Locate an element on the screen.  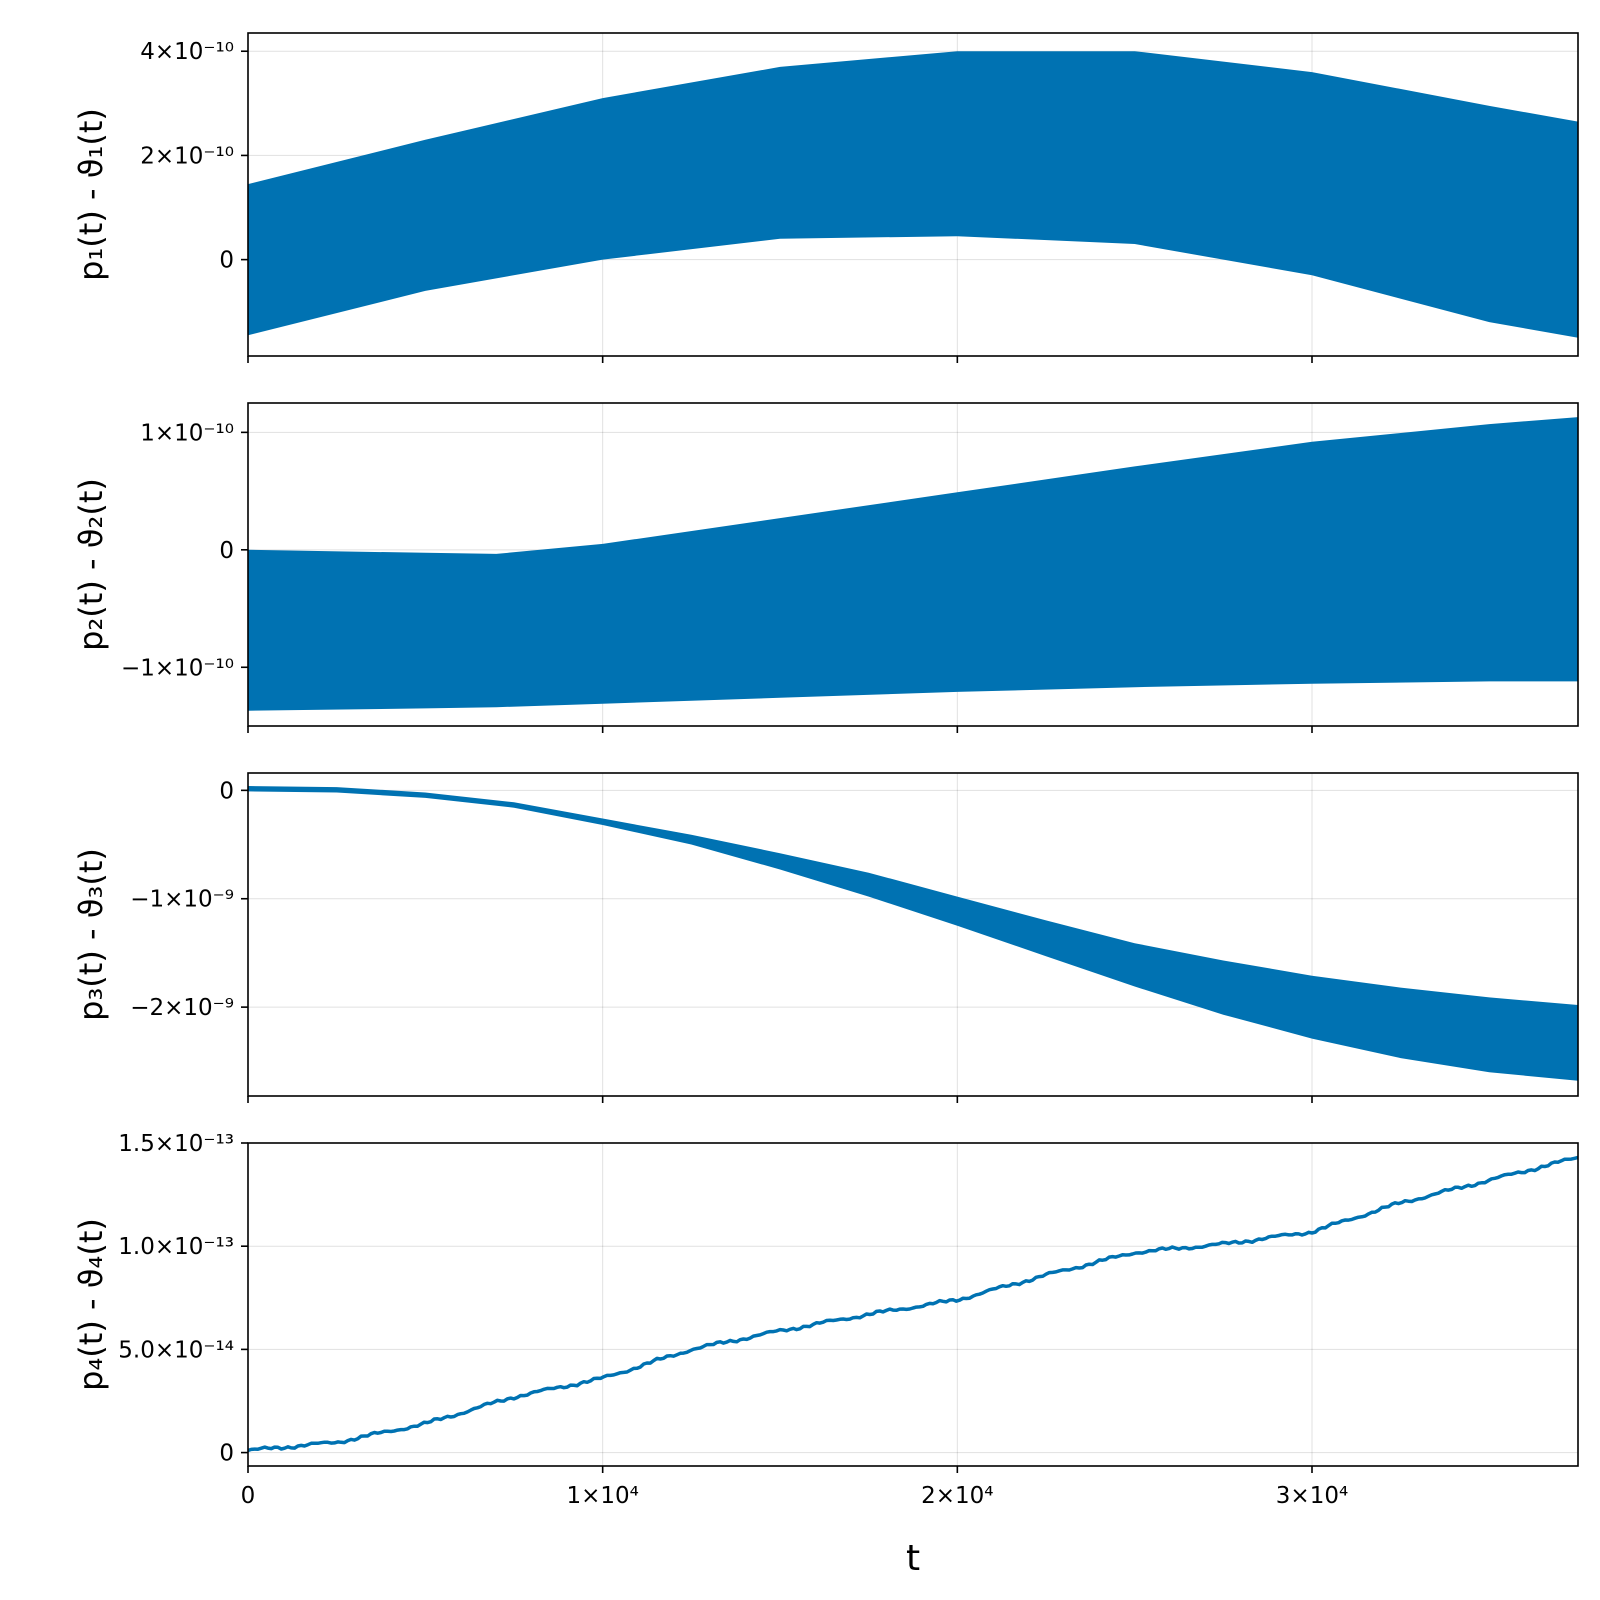
y-axis-label: p₂(t) - ϑ₂(t) is located at coordinates (91, 564).